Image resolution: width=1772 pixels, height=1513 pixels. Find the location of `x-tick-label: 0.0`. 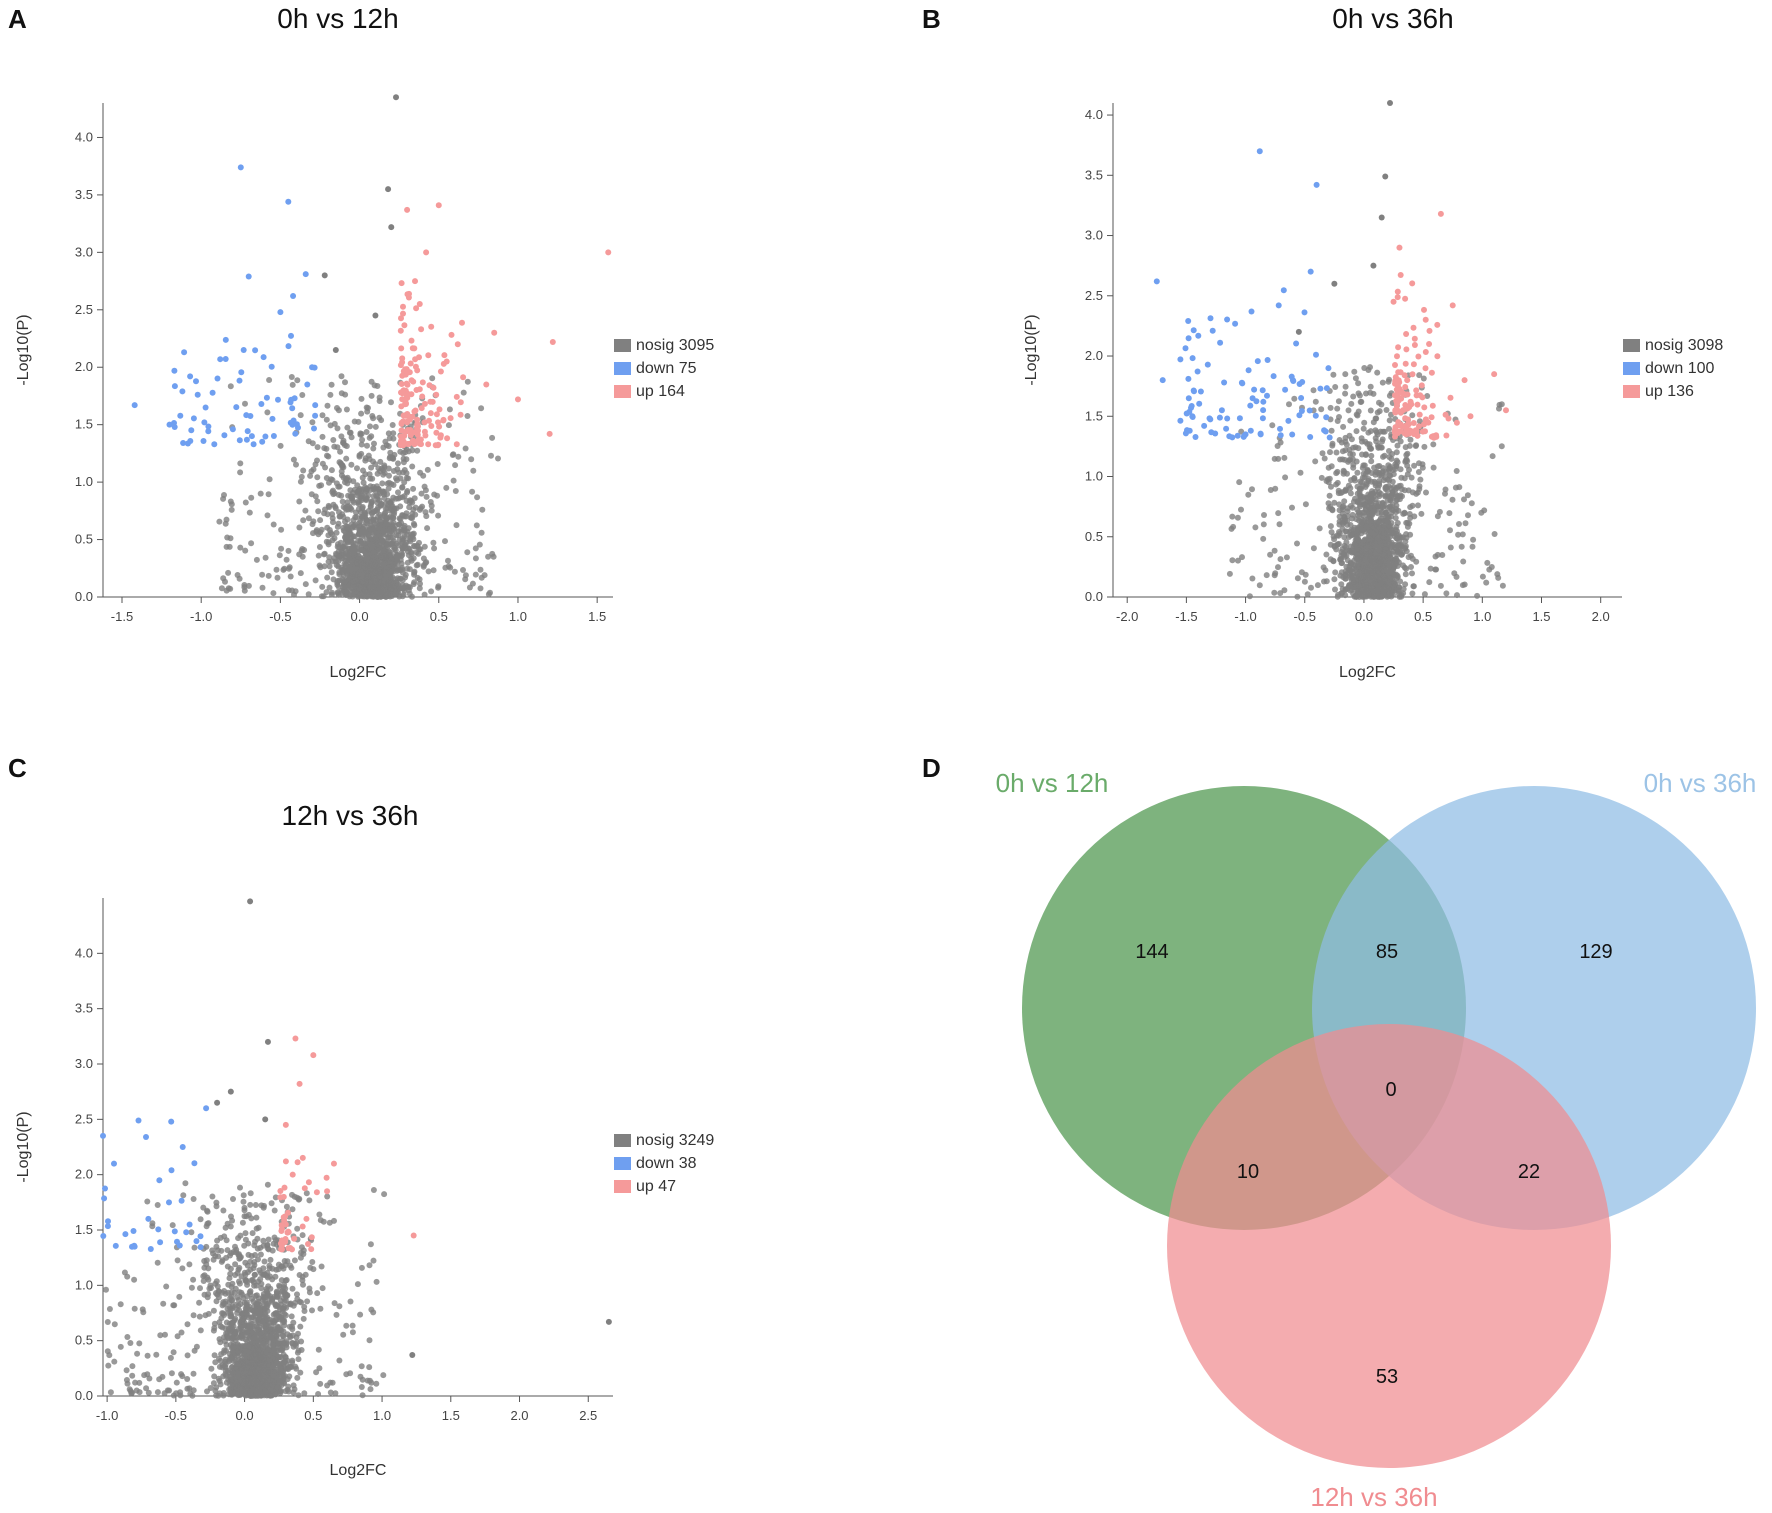

x-tick-label: 0.0 is located at coordinates (360, 616).